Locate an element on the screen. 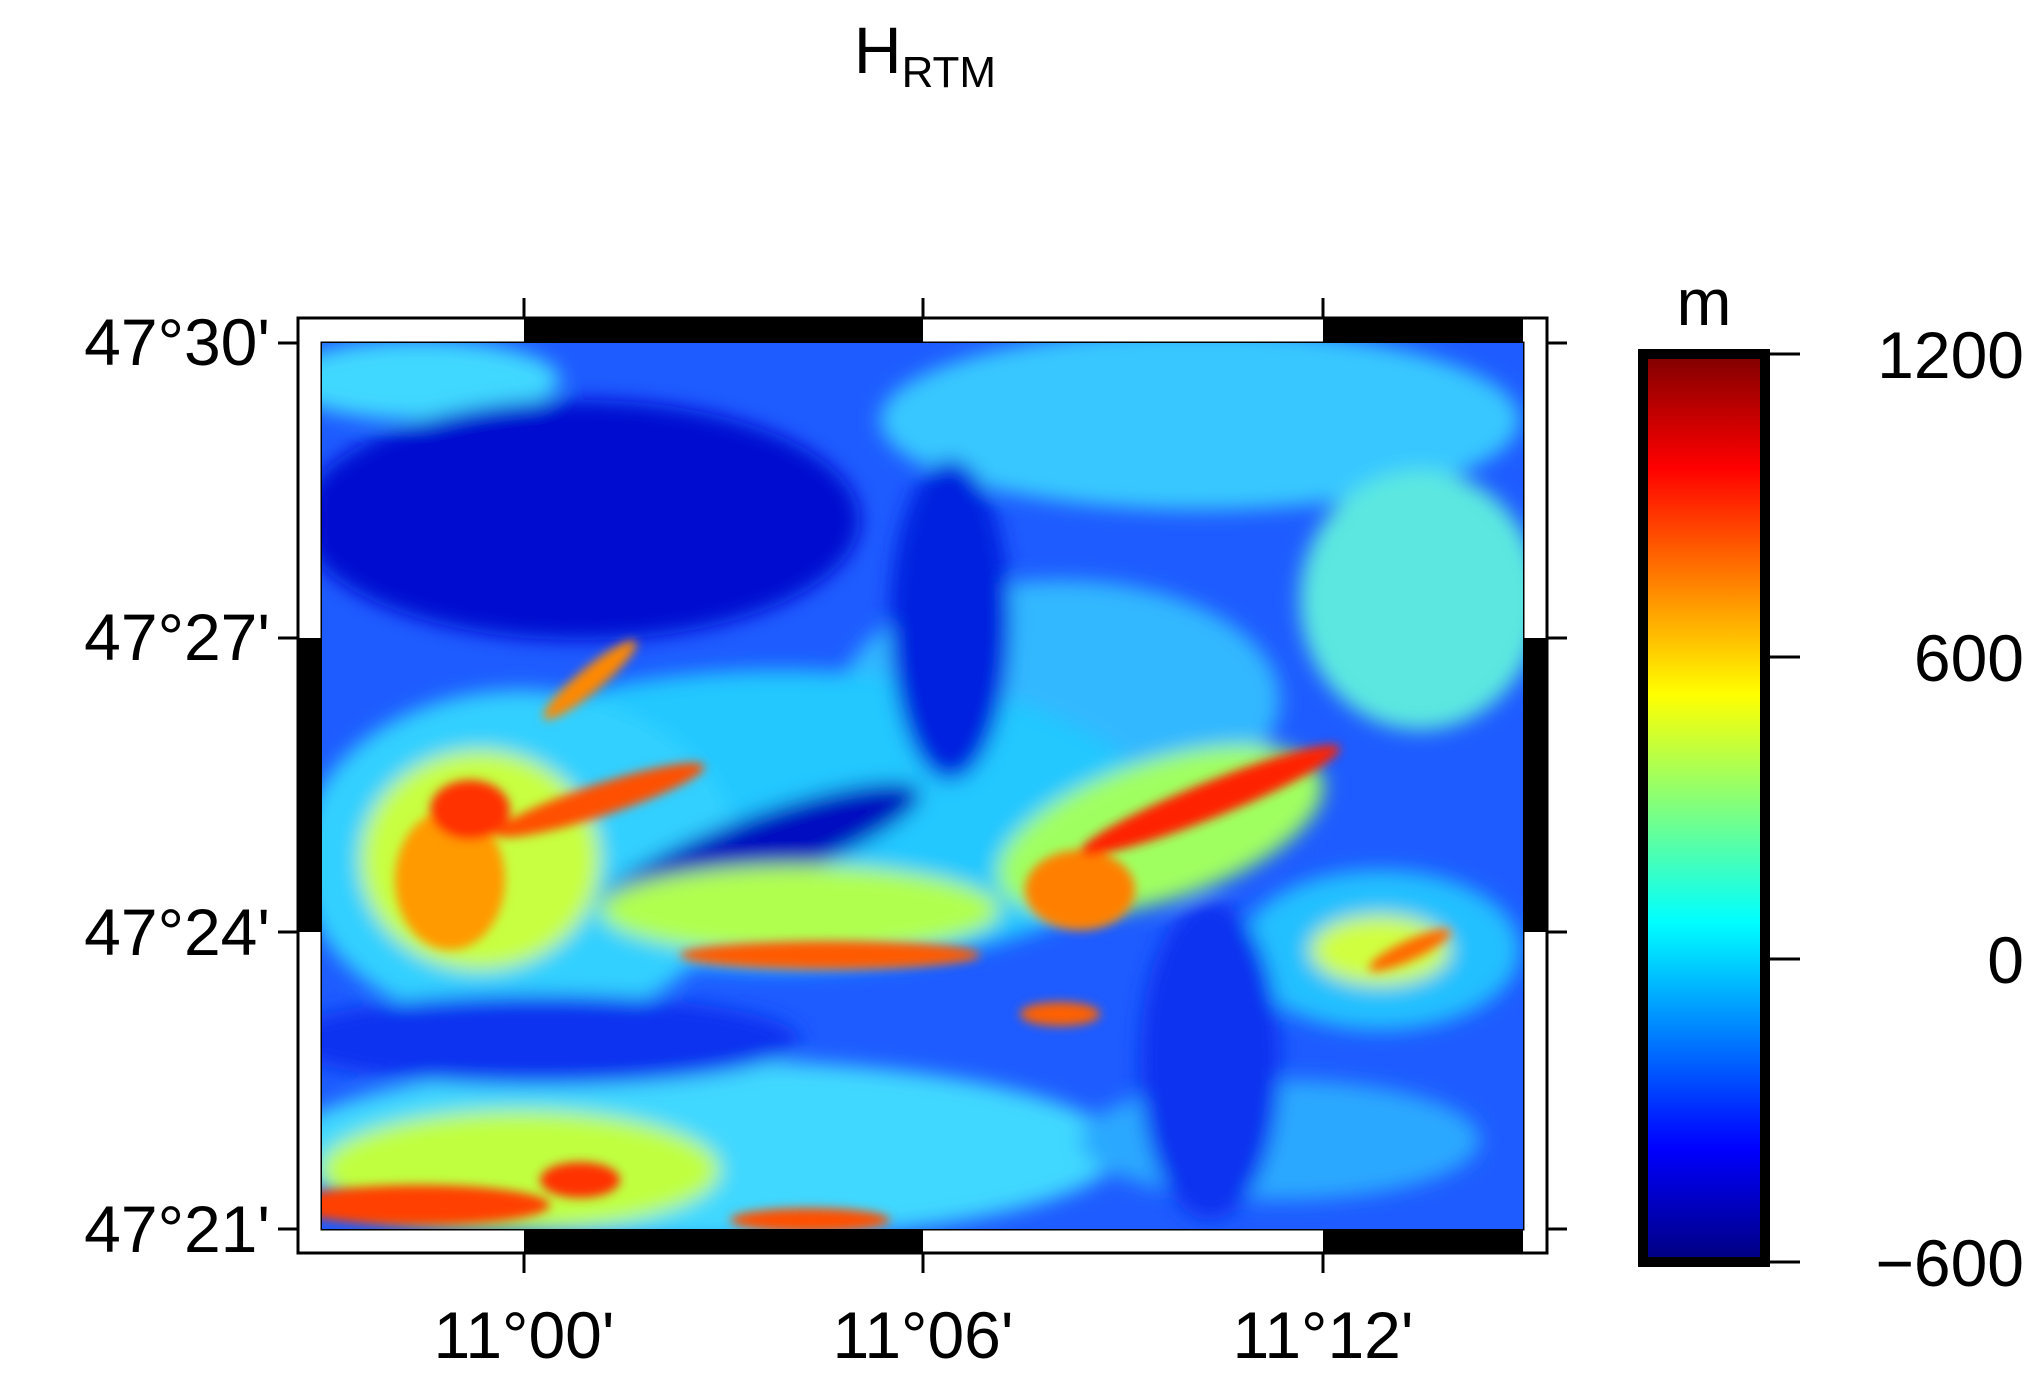 This screenshot has width=2034, height=1388. map-title: HRTM is located at coordinates (925, 55).